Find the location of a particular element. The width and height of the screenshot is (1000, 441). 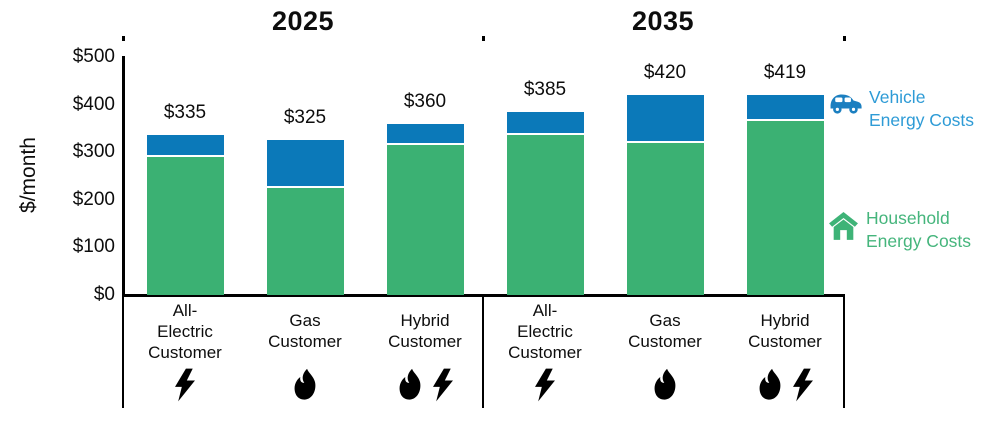

y-tick-label: $500 is located at coordinates (93, 56).